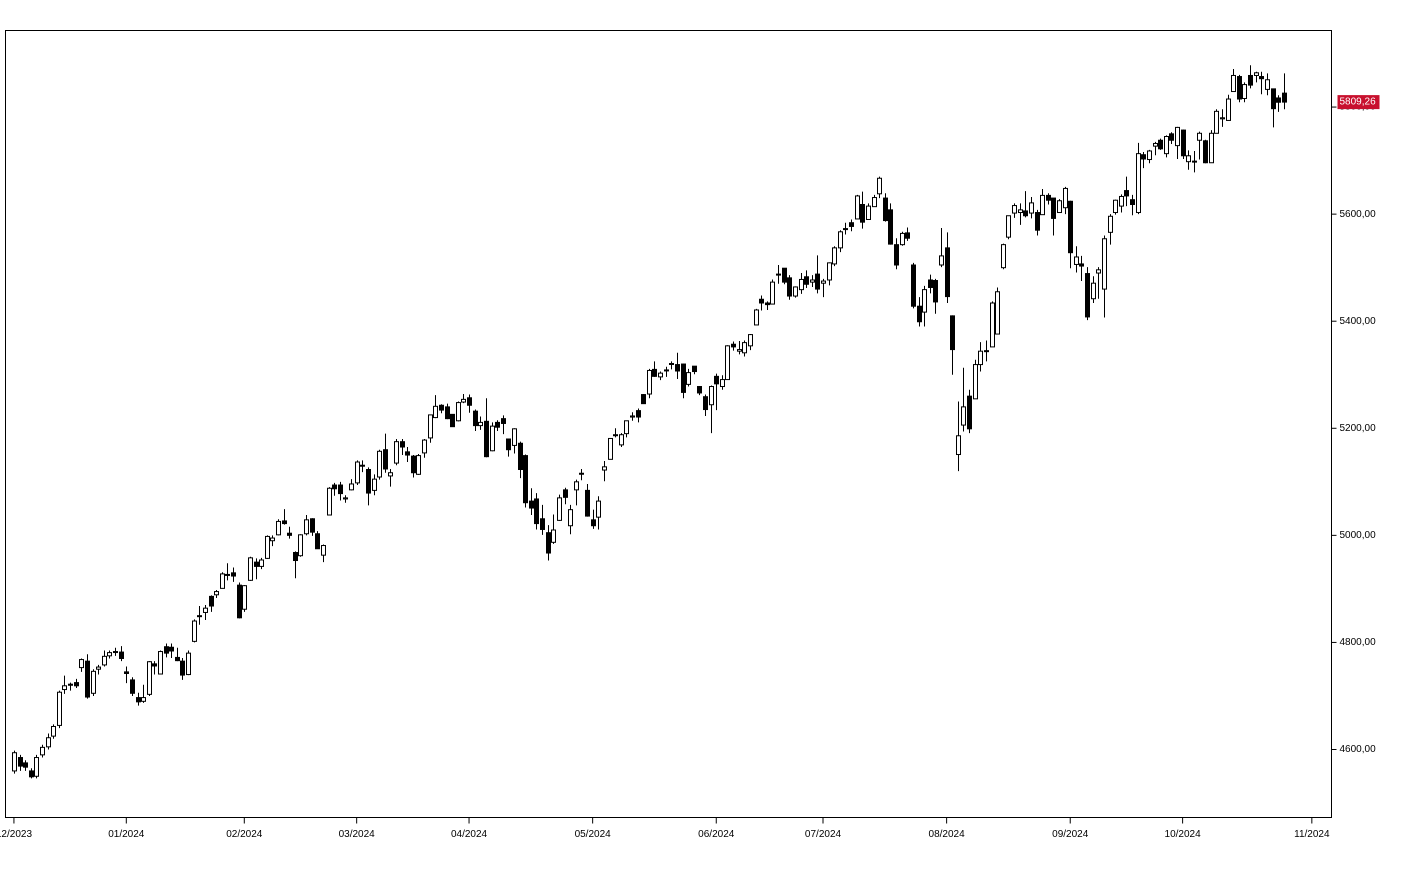  What do you see at coordinates (1358, 642) in the screenshot?
I see `y-tick-label: 4800,00` at bounding box center [1358, 642].